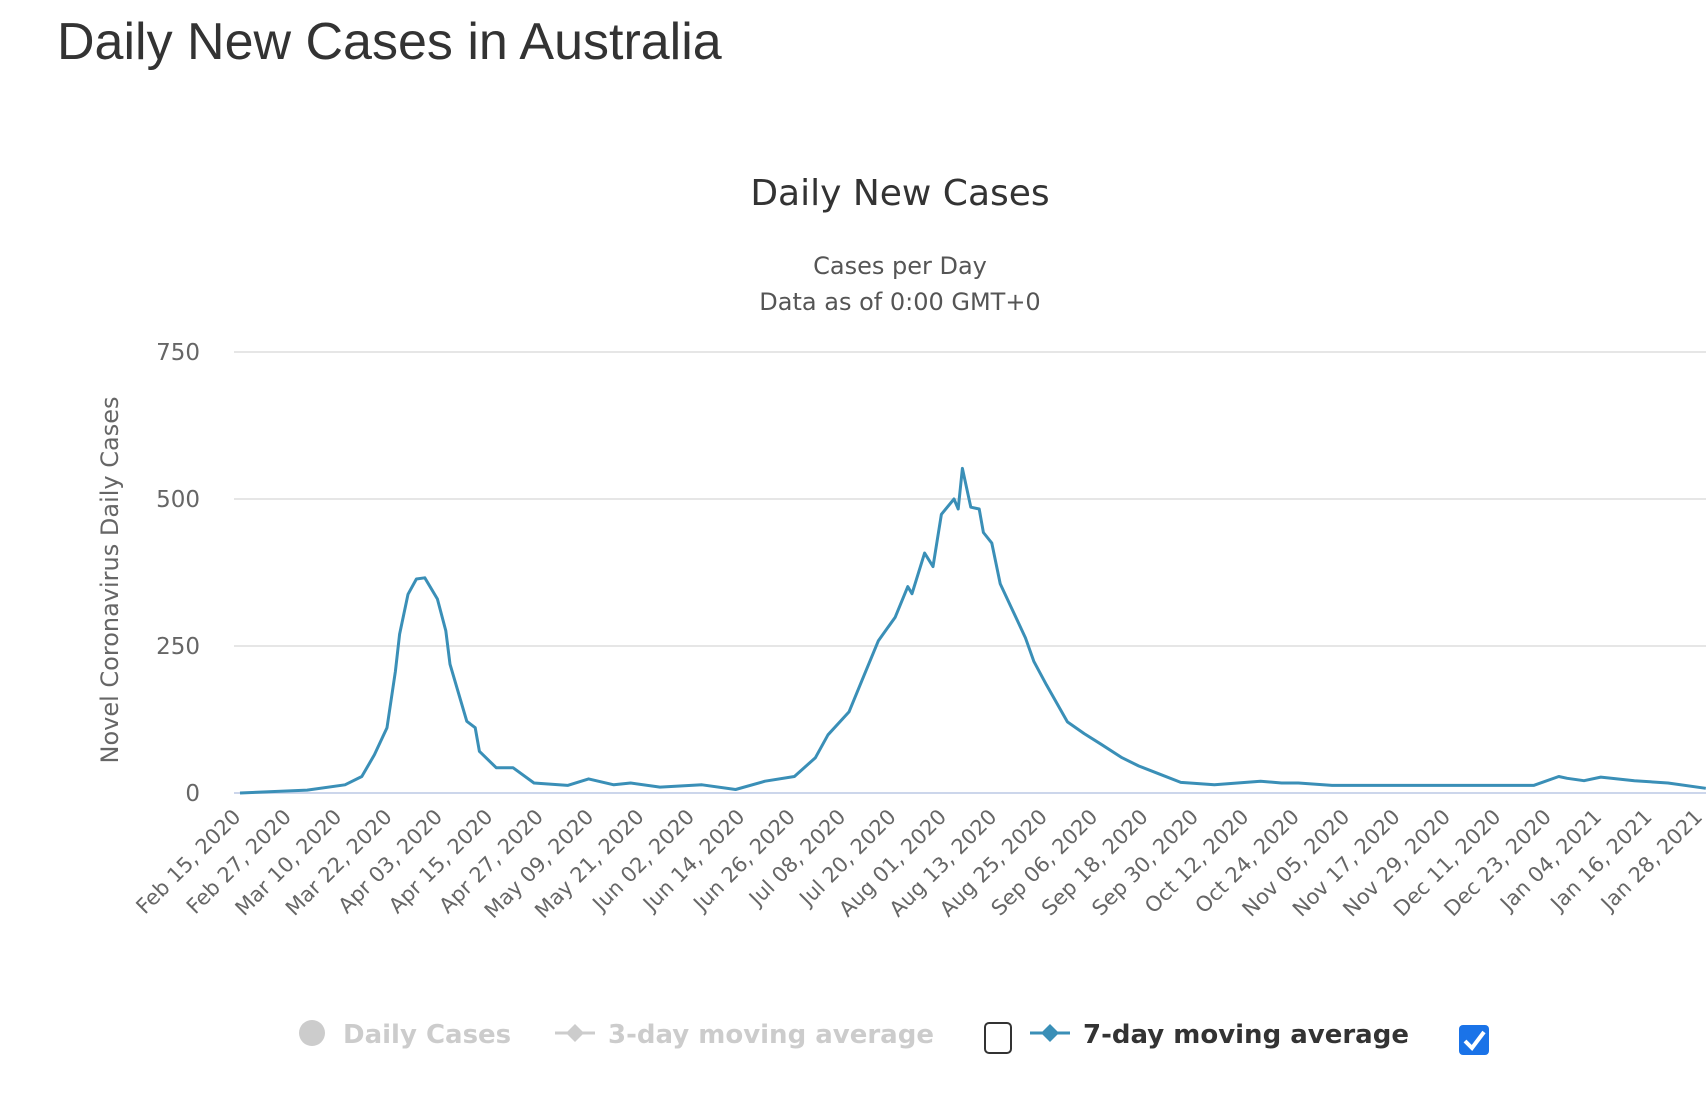  What do you see at coordinates (178, 500) in the screenshot?
I see `y-tick-label: 500` at bounding box center [178, 500].